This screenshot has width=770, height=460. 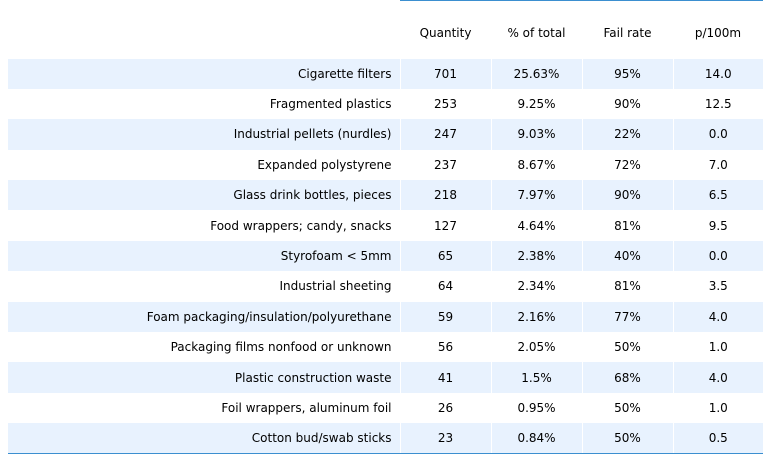 What do you see at coordinates (445, 377) in the screenshot?
I see `cell-quantity: 41` at bounding box center [445, 377].